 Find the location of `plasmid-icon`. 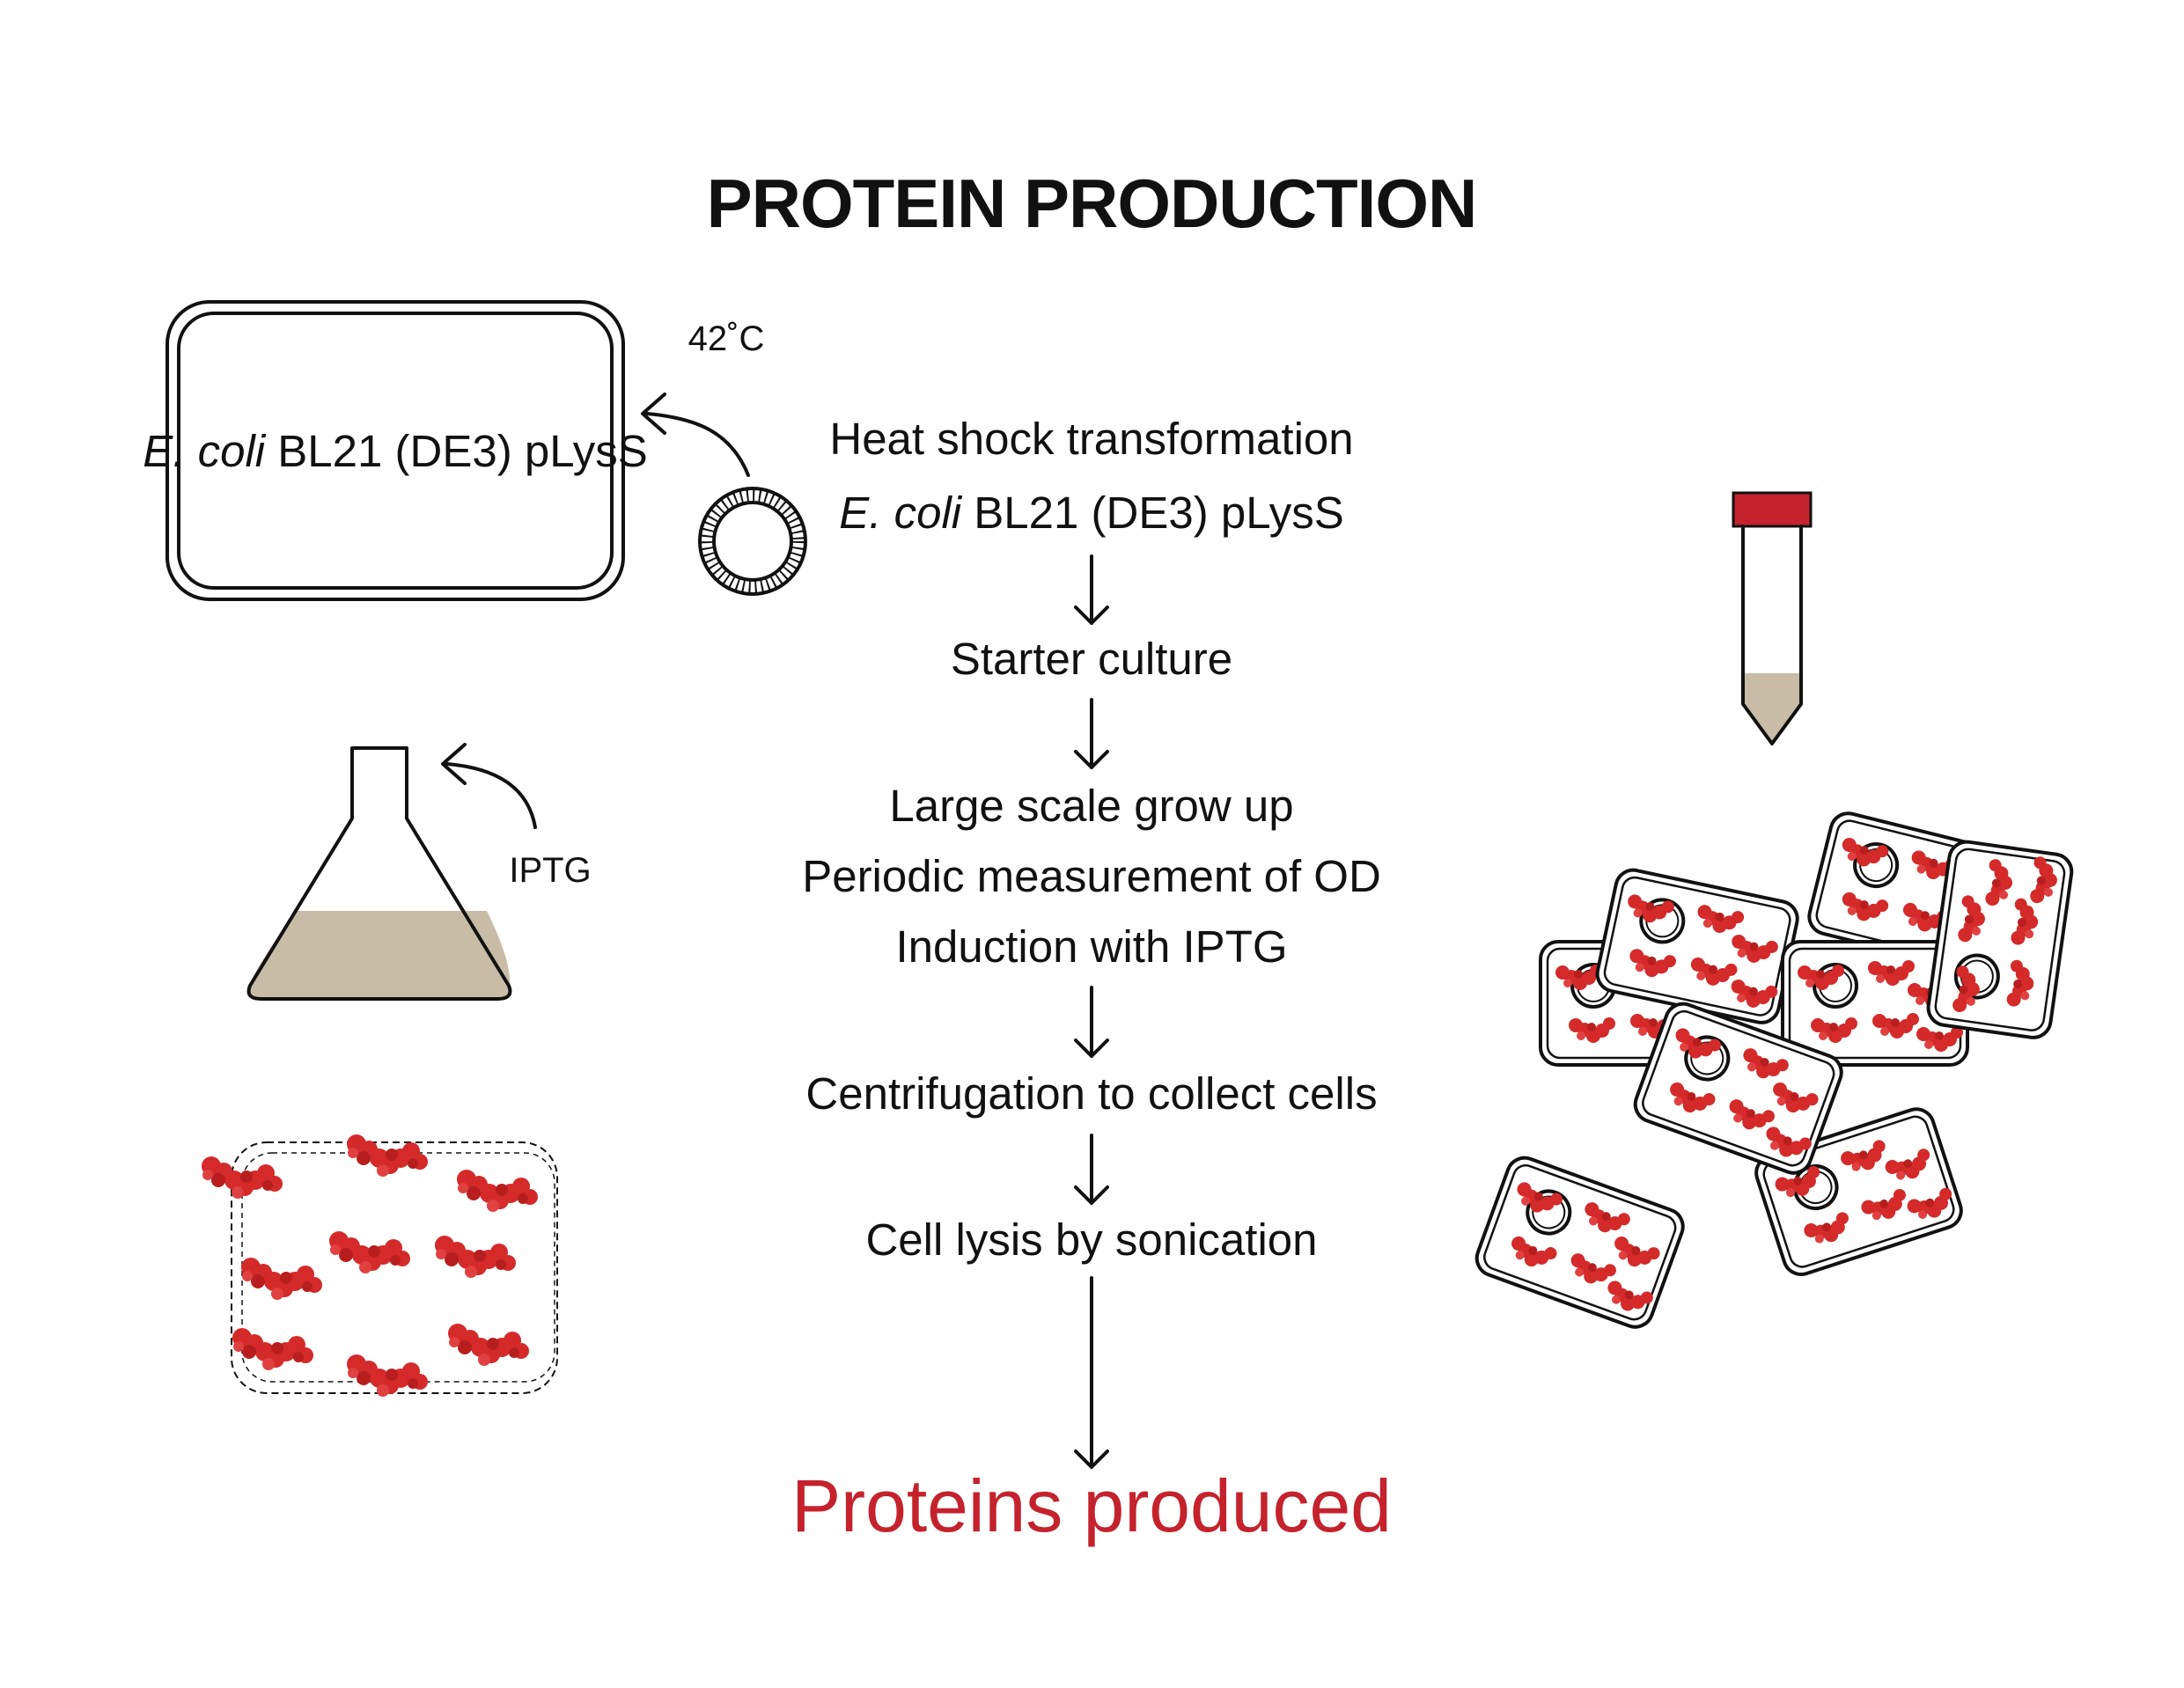

plasmid-icon is located at coordinates (752, 541).